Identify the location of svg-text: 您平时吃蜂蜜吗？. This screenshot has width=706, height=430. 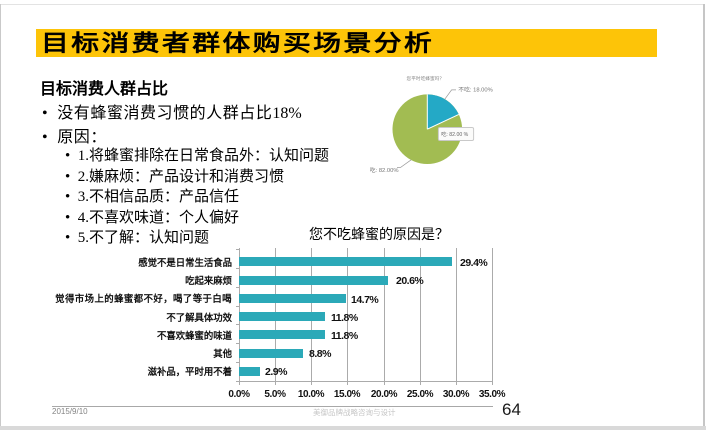
(426, 78).